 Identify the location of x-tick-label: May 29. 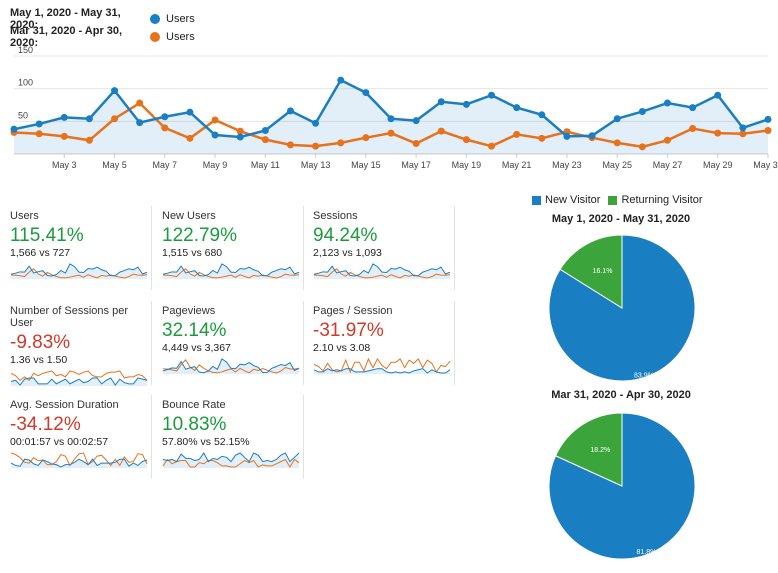
(718, 165).